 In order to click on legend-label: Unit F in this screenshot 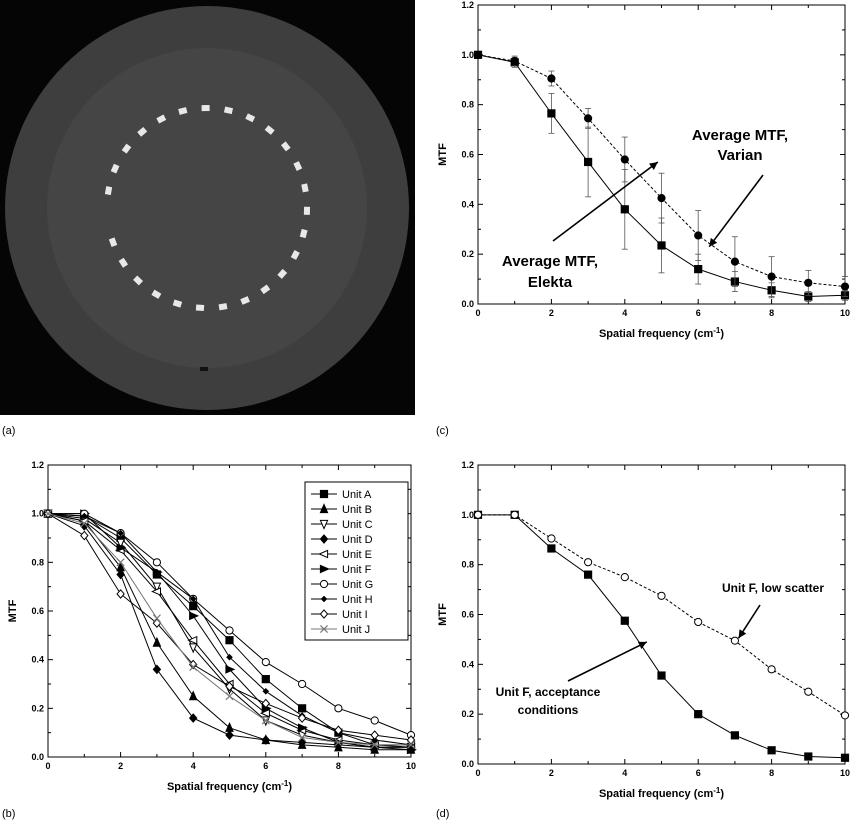, I will do `click(357, 570)`.